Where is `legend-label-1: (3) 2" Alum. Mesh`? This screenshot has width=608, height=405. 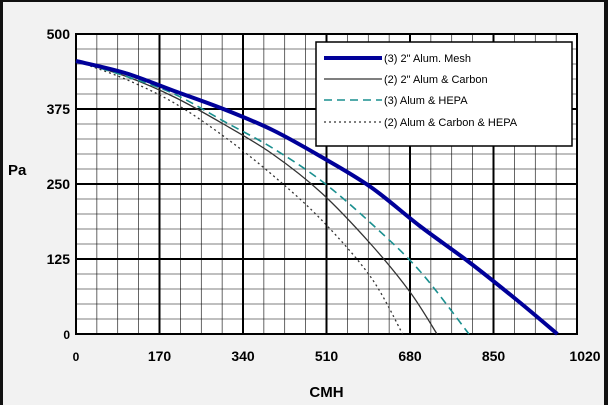
legend-label-1: (3) 2" Alum. Mesh is located at coordinates (427, 59).